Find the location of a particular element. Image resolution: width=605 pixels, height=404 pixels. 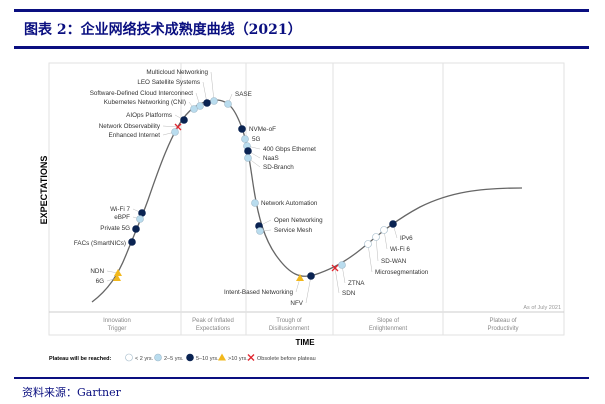

legend-item: >10 yrs. is located at coordinates (233, 357).